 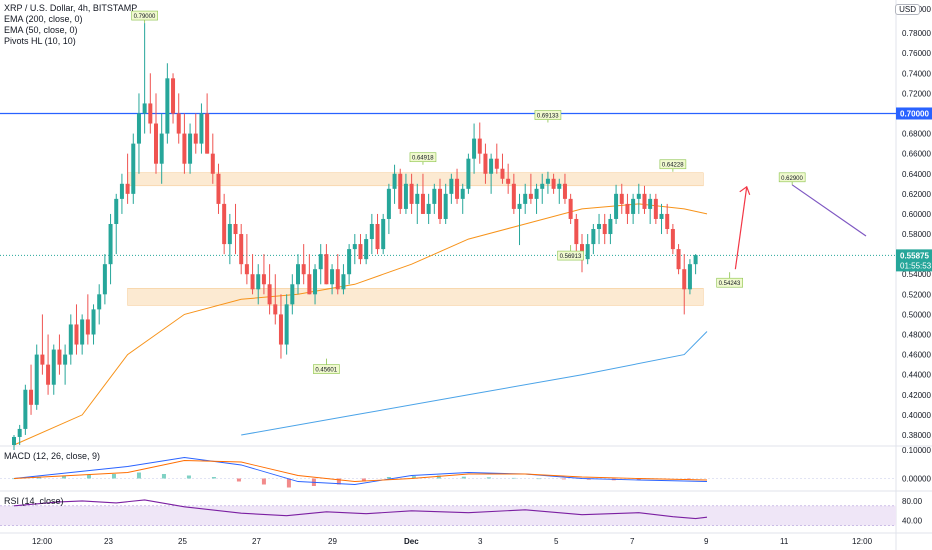 I want to click on horizontal-level-tag, so click(x=914, y=113).